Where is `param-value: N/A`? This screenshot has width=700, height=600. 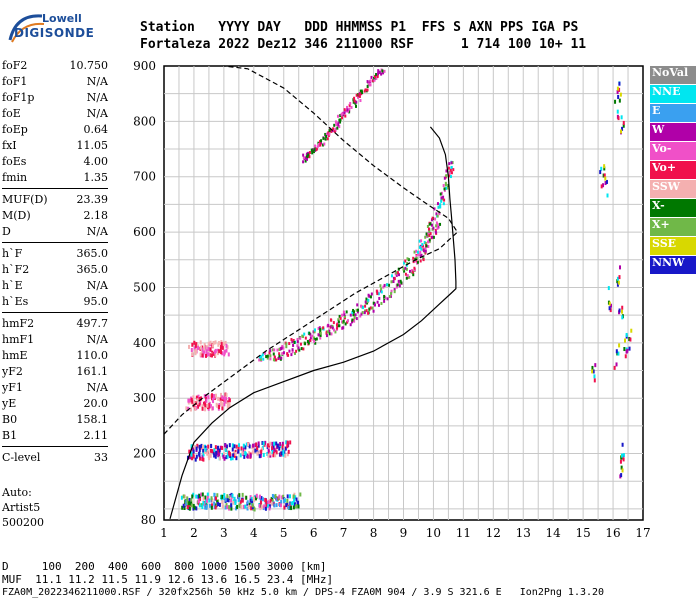 param-value: N/A is located at coordinates (97, 113).